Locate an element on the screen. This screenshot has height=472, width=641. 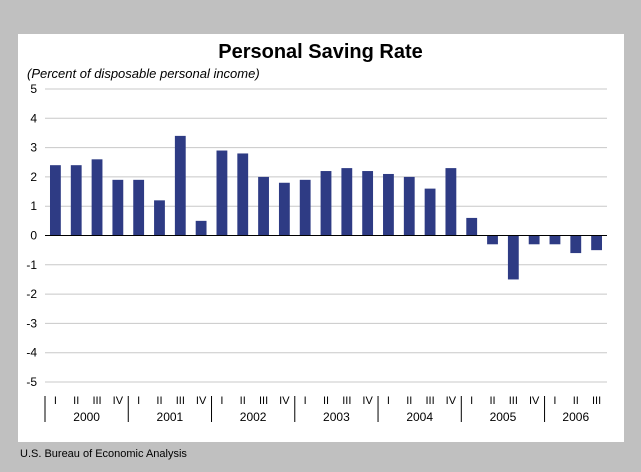
y-axis: 5 4 3 2 1 0 -1 -2 -3 -4 -5 is located at coordinates (31, 235).